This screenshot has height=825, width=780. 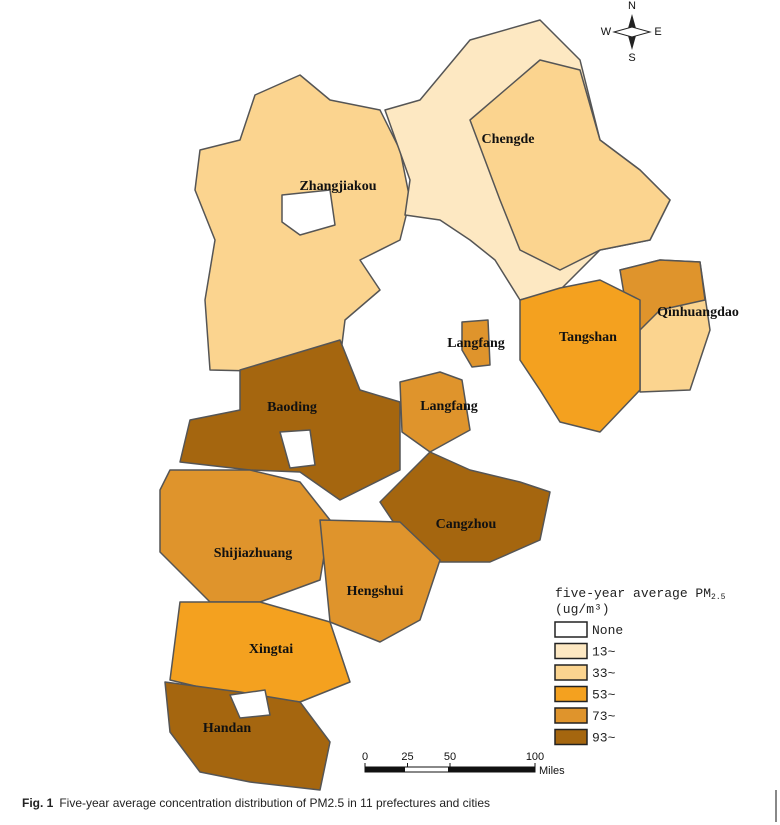 What do you see at coordinates (535, 757) in the screenshot?
I see `scale-tick-label: 100` at bounding box center [535, 757].